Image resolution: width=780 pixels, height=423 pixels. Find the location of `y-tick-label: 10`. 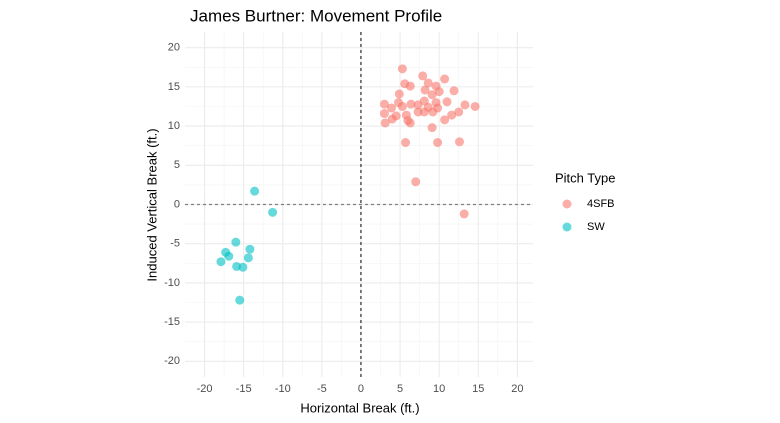

y-tick-label: 10 is located at coordinates (174, 126).